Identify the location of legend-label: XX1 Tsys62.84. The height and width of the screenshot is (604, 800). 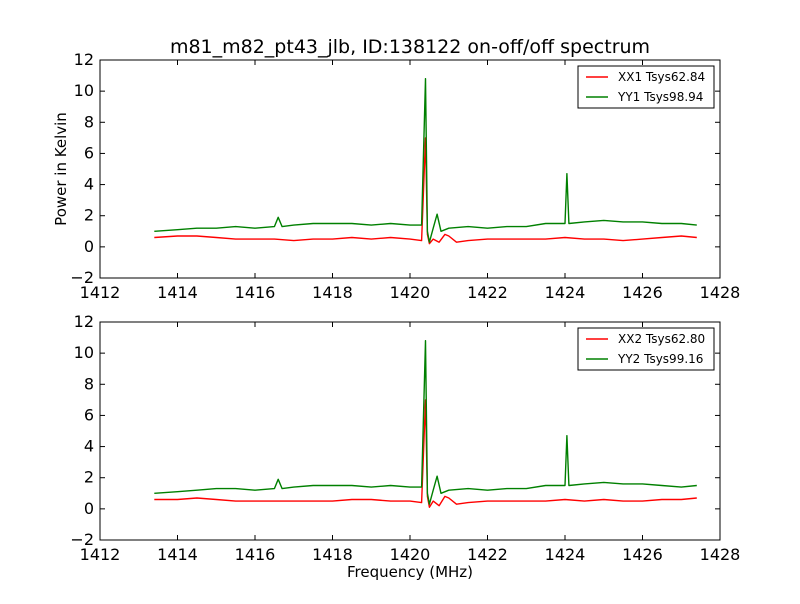
(661, 77).